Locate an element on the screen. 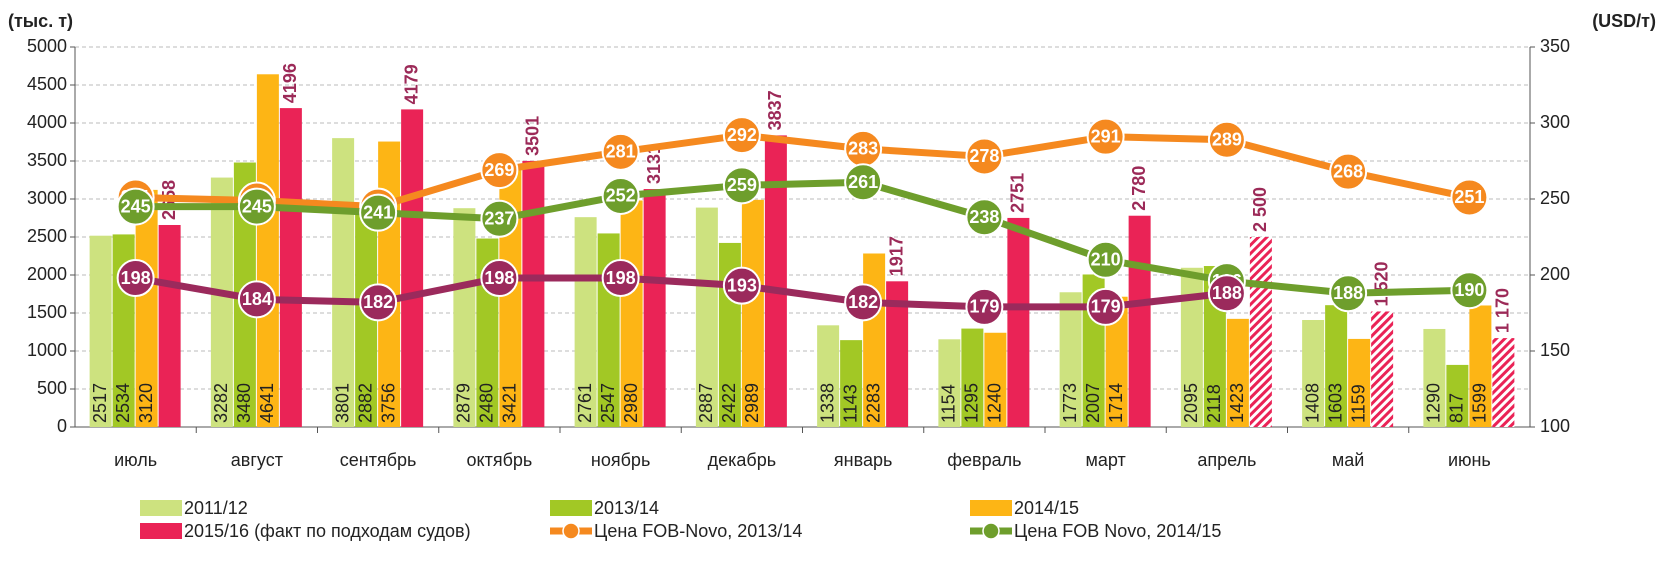 The height and width of the screenshot is (580, 1662). y-tick-label: 1000 is located at coordinates (47, 350).